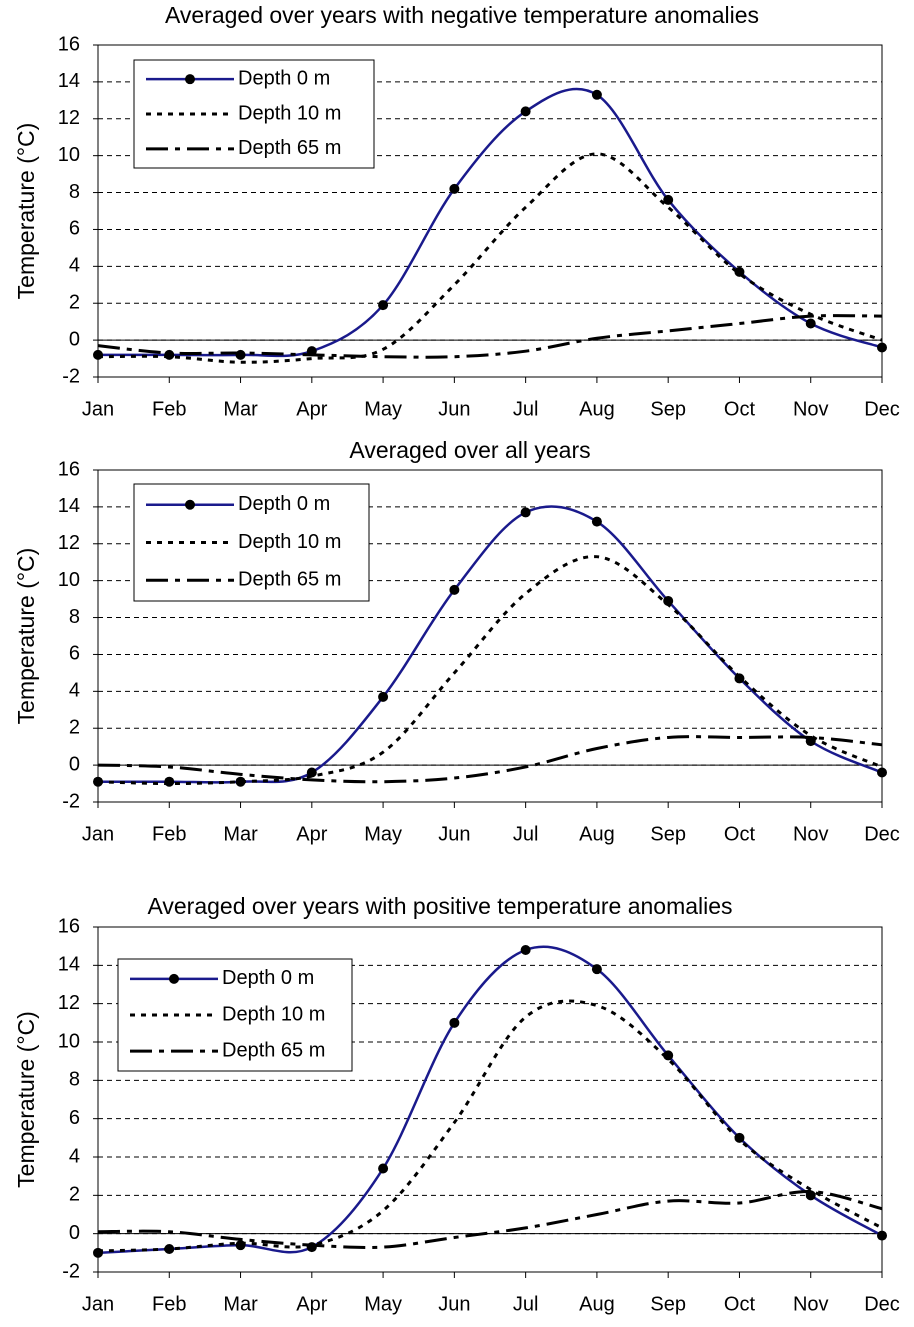 This screenshot has height=1327, width=914. What do you see at coordinates (469, 450) in the screenshot?
I see `chart-title: Averaged over all years` at bounding box center [469, 450].